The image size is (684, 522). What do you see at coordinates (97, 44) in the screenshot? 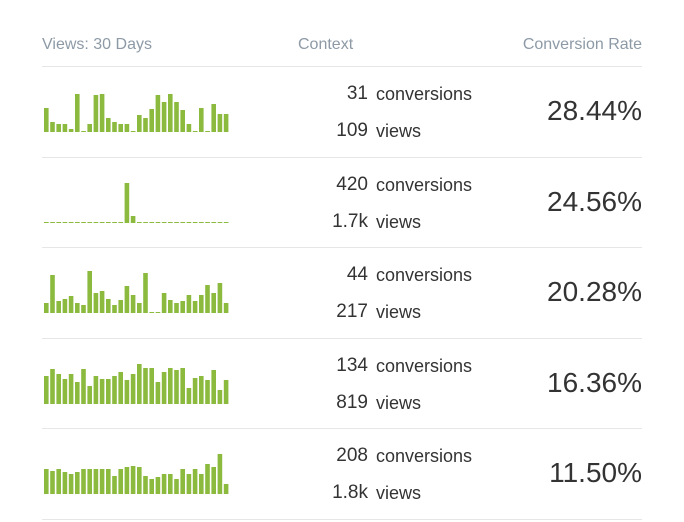
I see `header-views: Views: 30 Days` at bounding box center [97, 44].